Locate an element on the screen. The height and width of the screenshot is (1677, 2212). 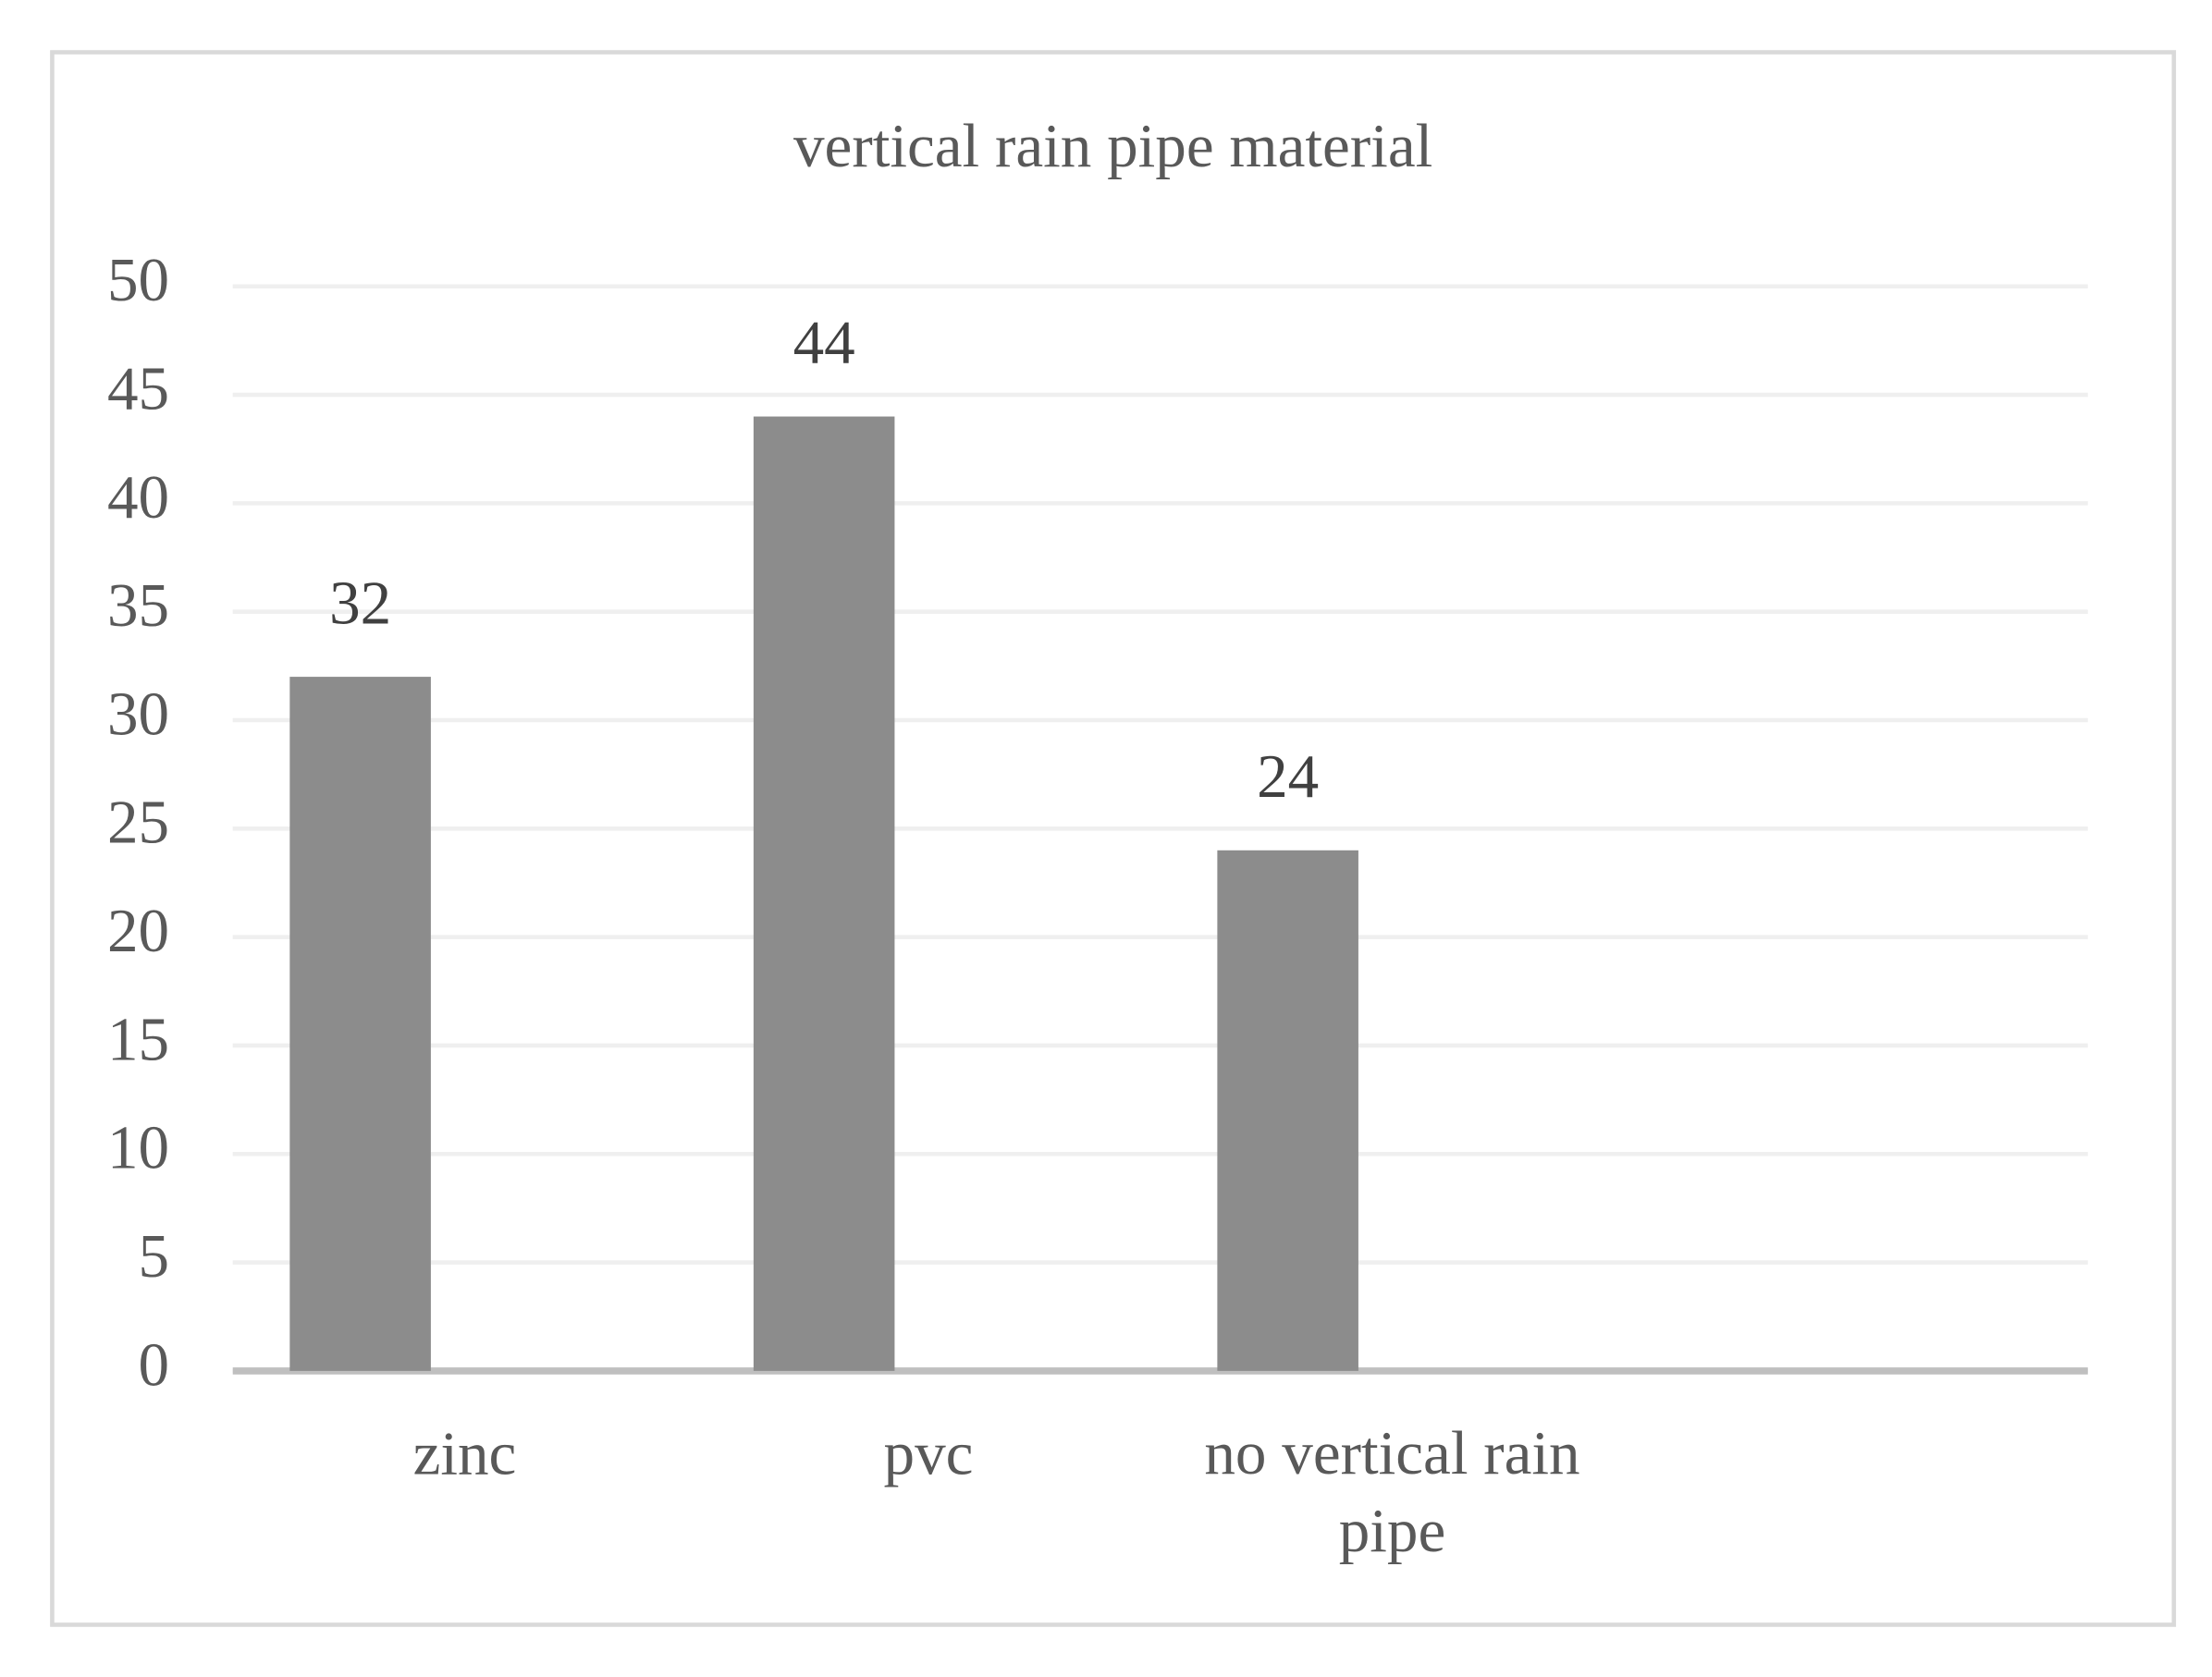
chart-title: vertical rain pipe material is located at coordinates (1113, 145).